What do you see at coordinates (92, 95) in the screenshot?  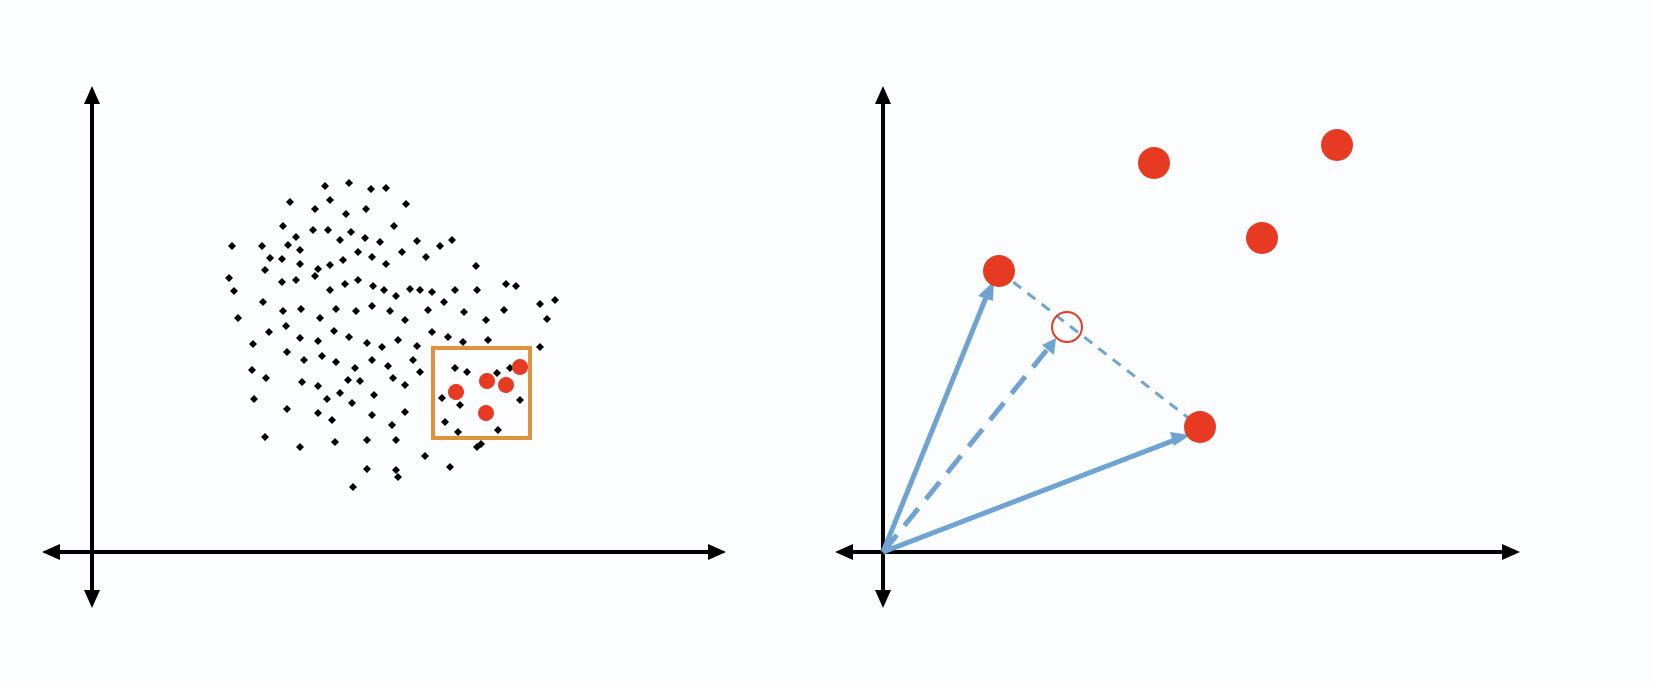 I see `left-y-axis-arrow-up` at bounding box center [92, 95].